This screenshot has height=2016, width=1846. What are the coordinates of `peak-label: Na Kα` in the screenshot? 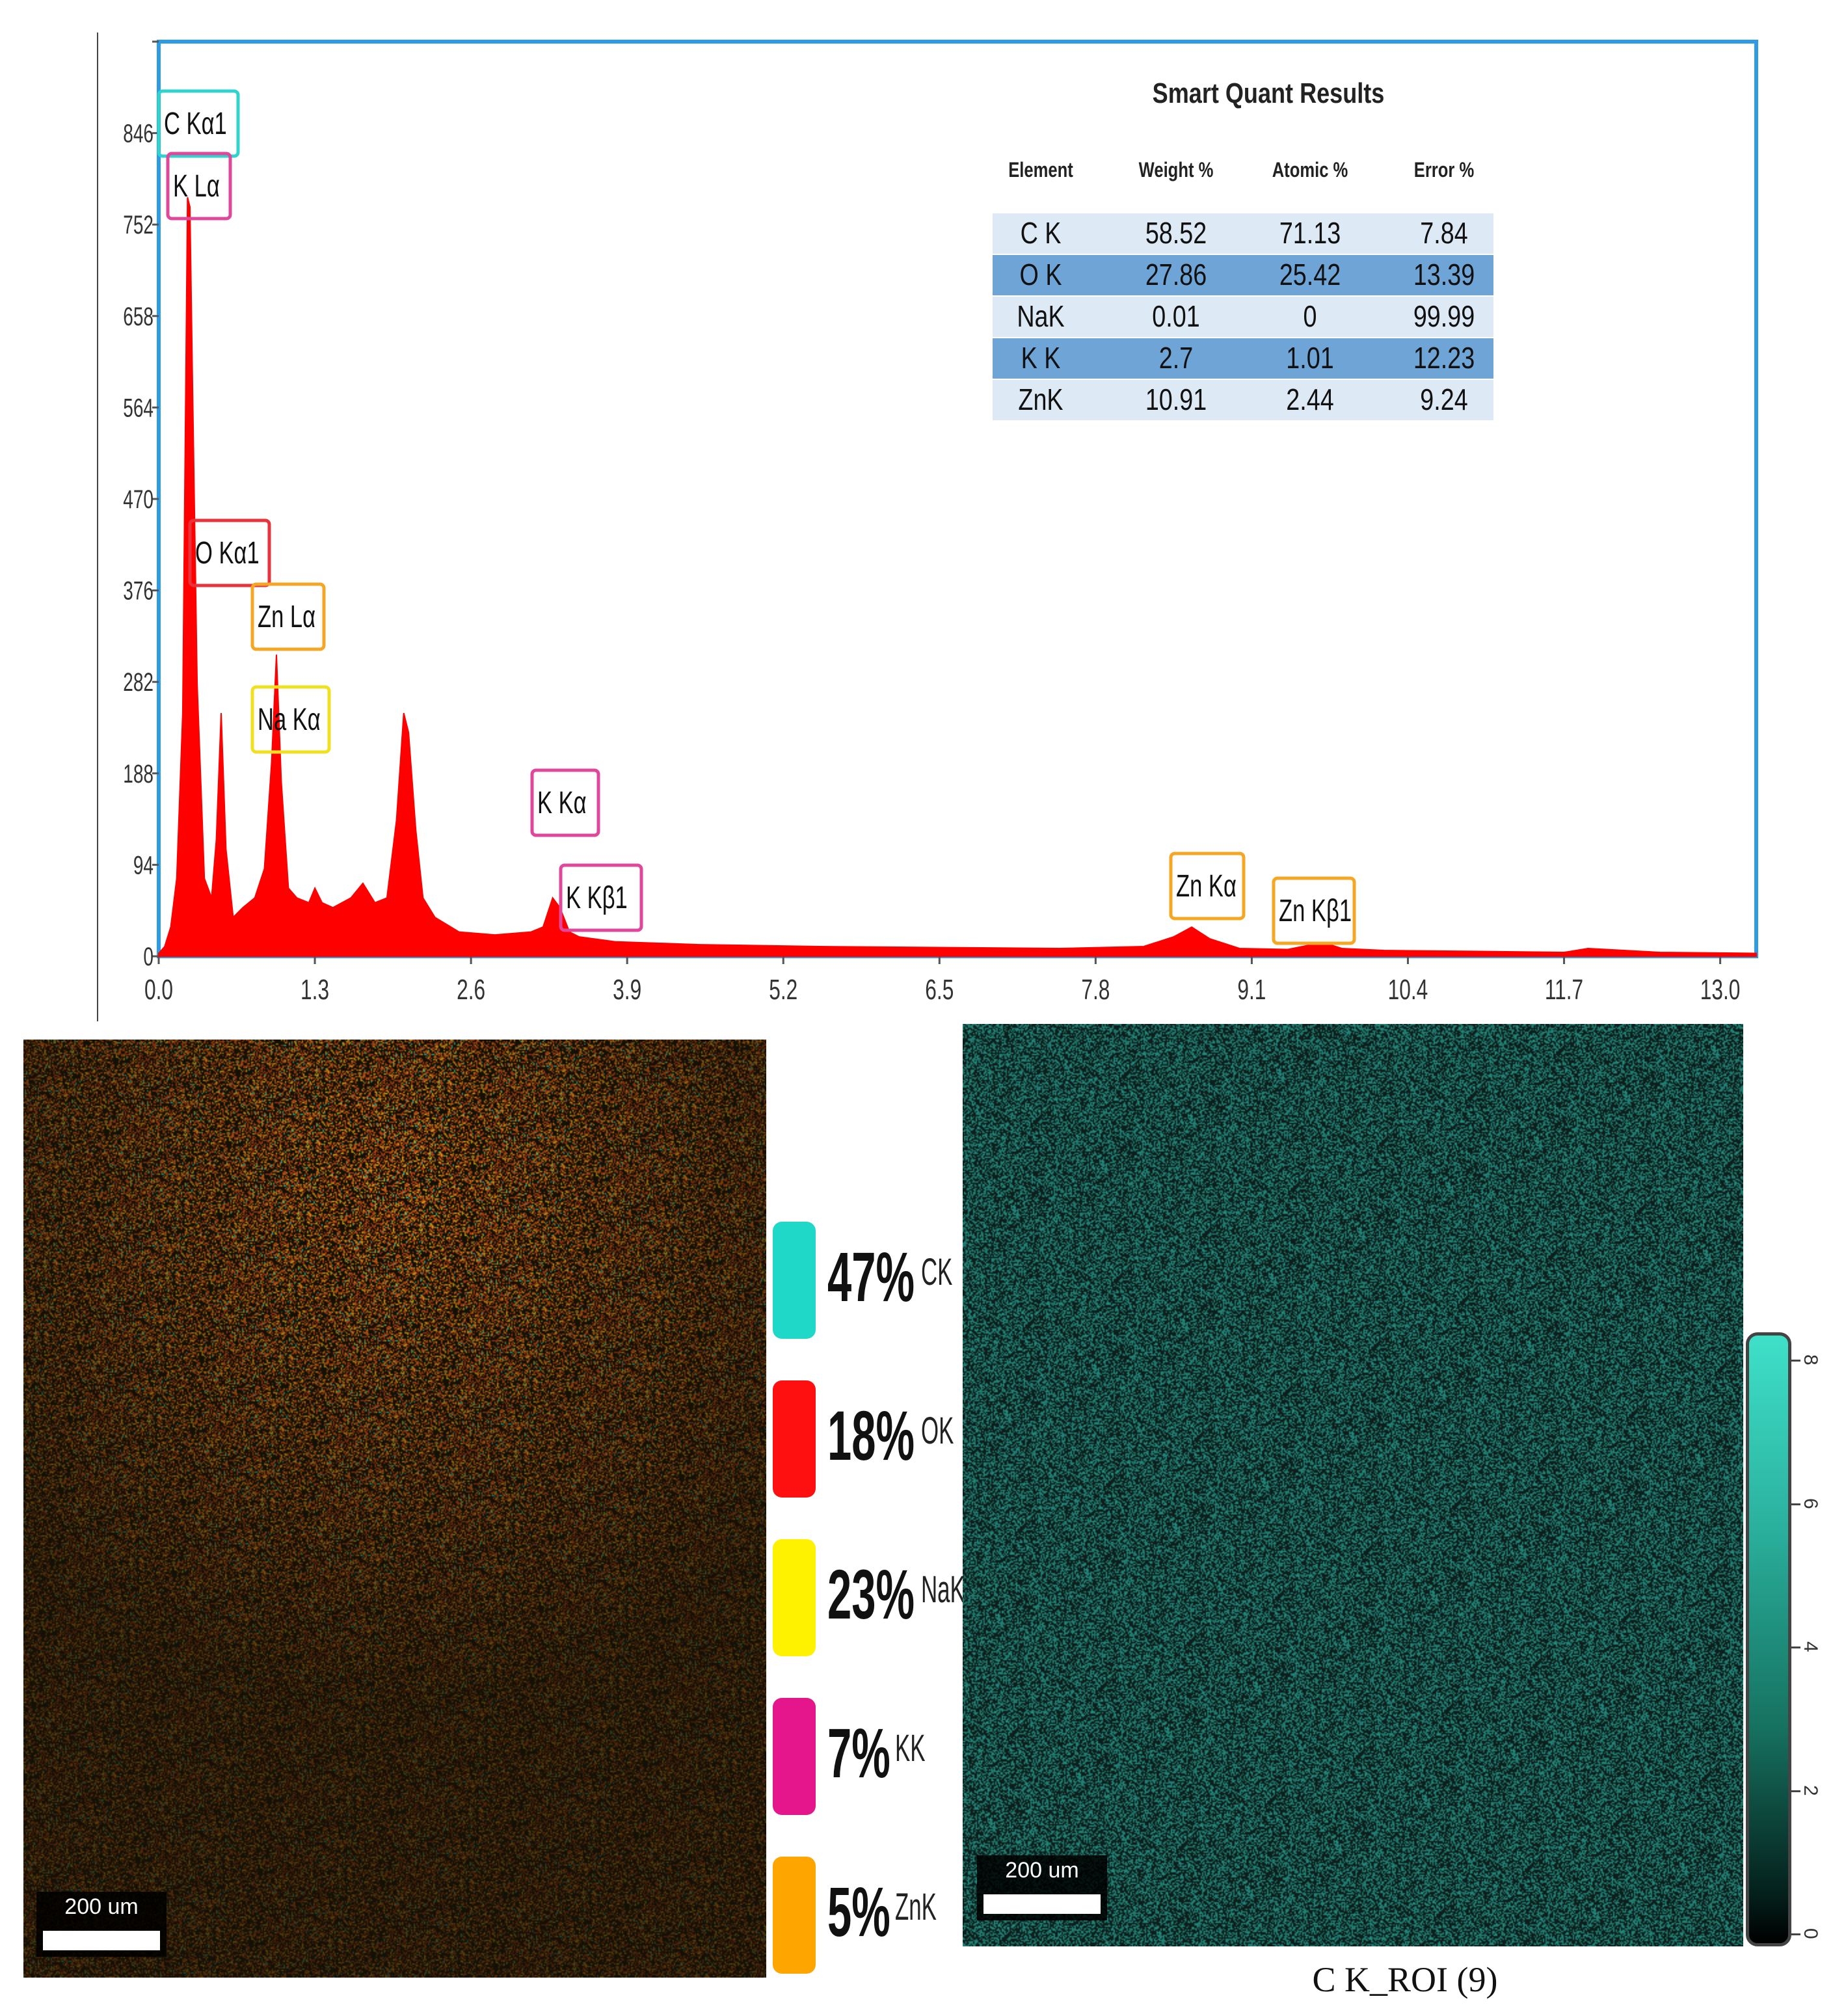 It's located at (289, 719).